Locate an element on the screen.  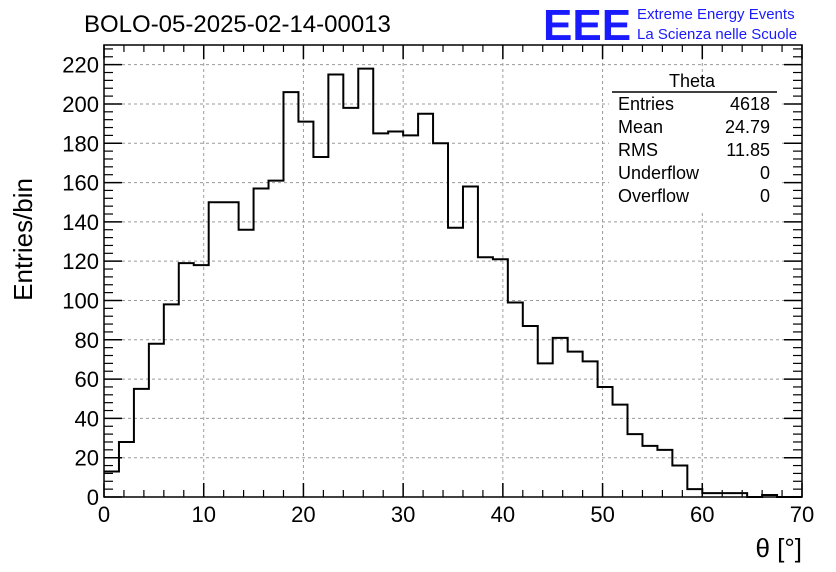
y-tick-label: 140 is located at coordinates (80, 222).